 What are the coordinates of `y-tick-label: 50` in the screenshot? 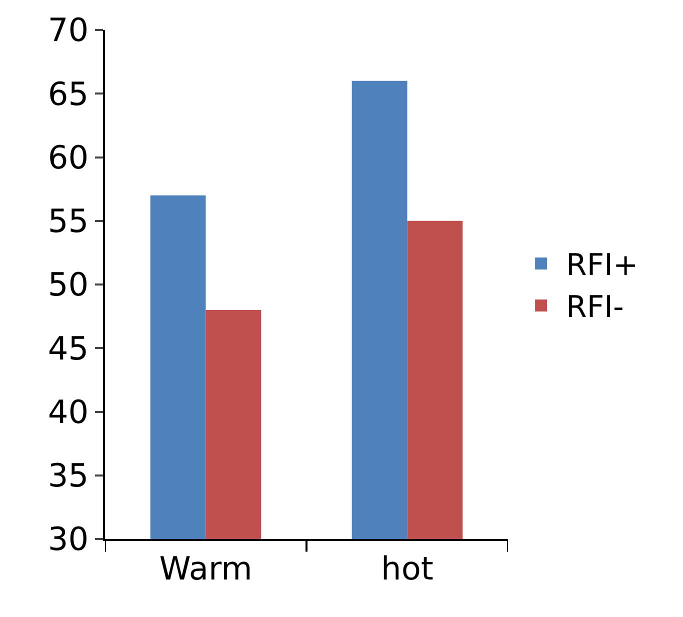 It's located at (68, 285).